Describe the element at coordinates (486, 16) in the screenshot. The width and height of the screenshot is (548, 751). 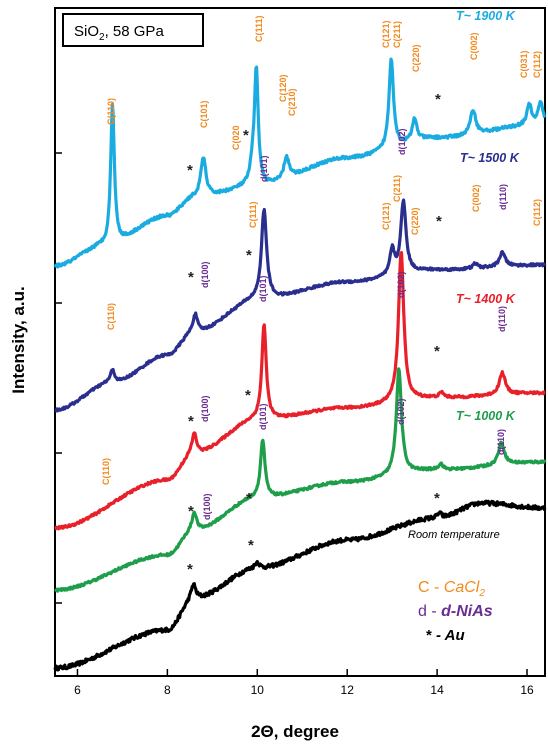
I see `label-1900k: T~ 1900 K` at that location.